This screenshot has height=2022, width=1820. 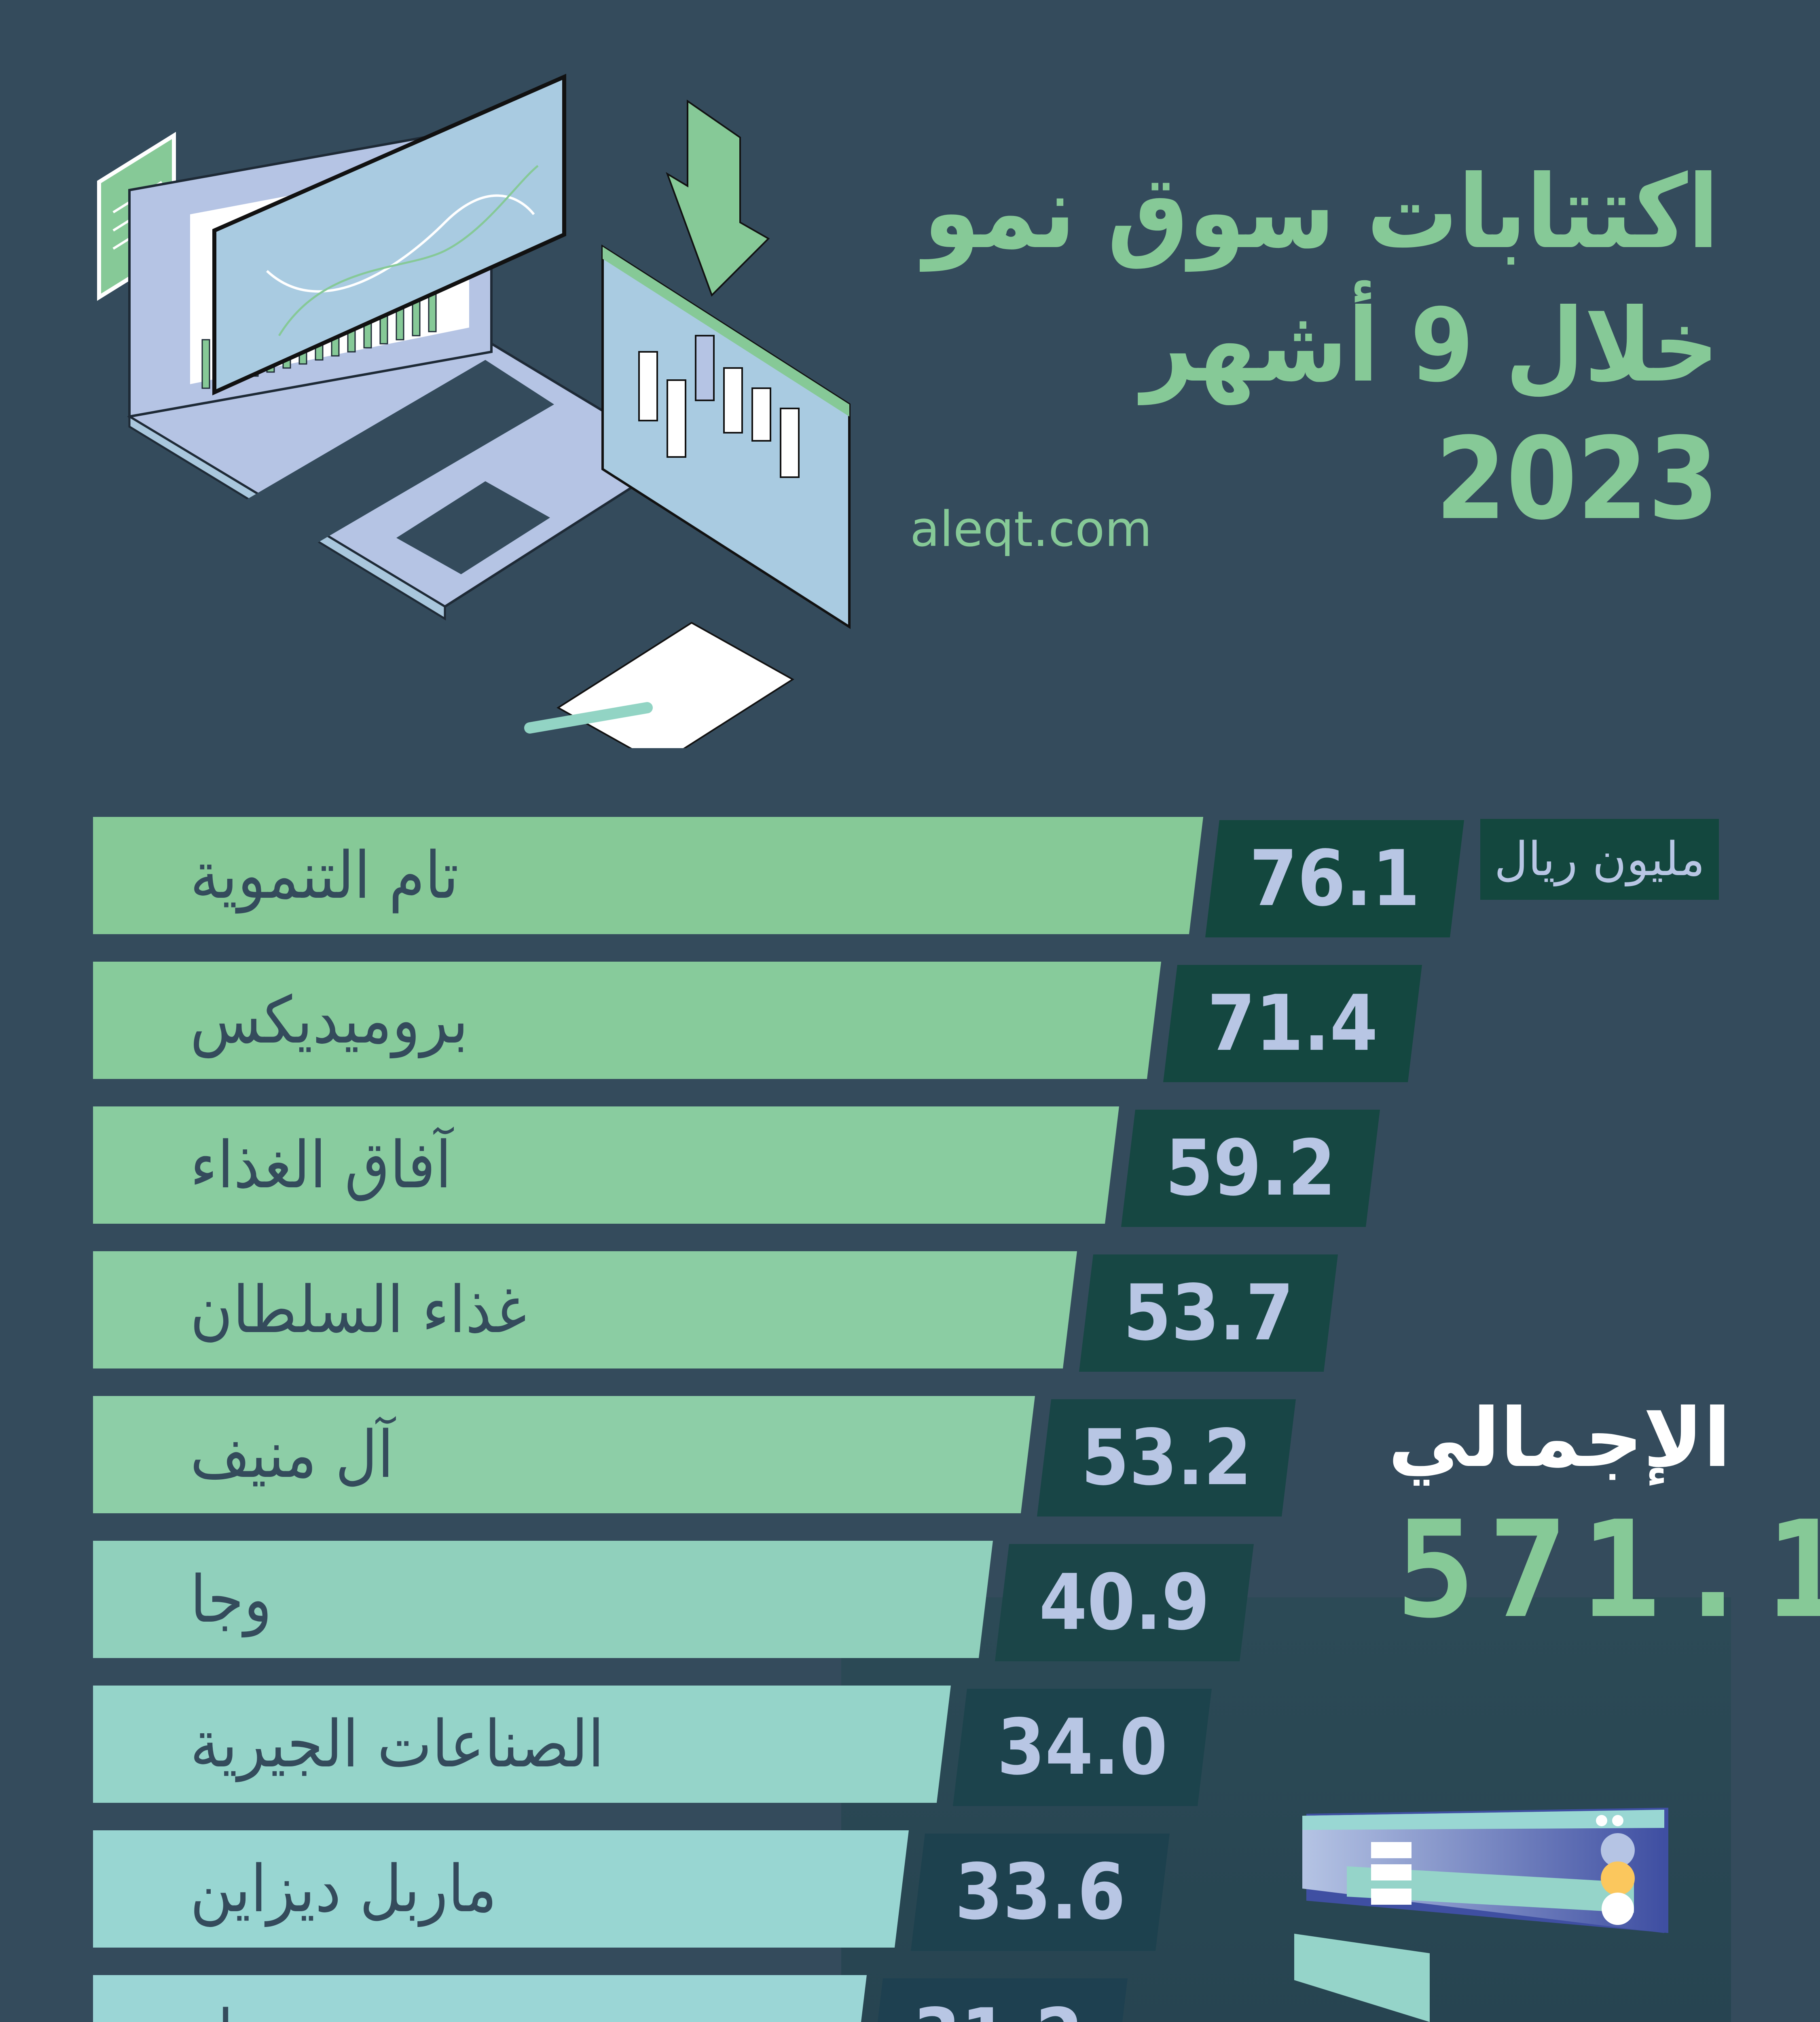 I want to click on value-box: 34.0, so click(x=1082, y=1747).